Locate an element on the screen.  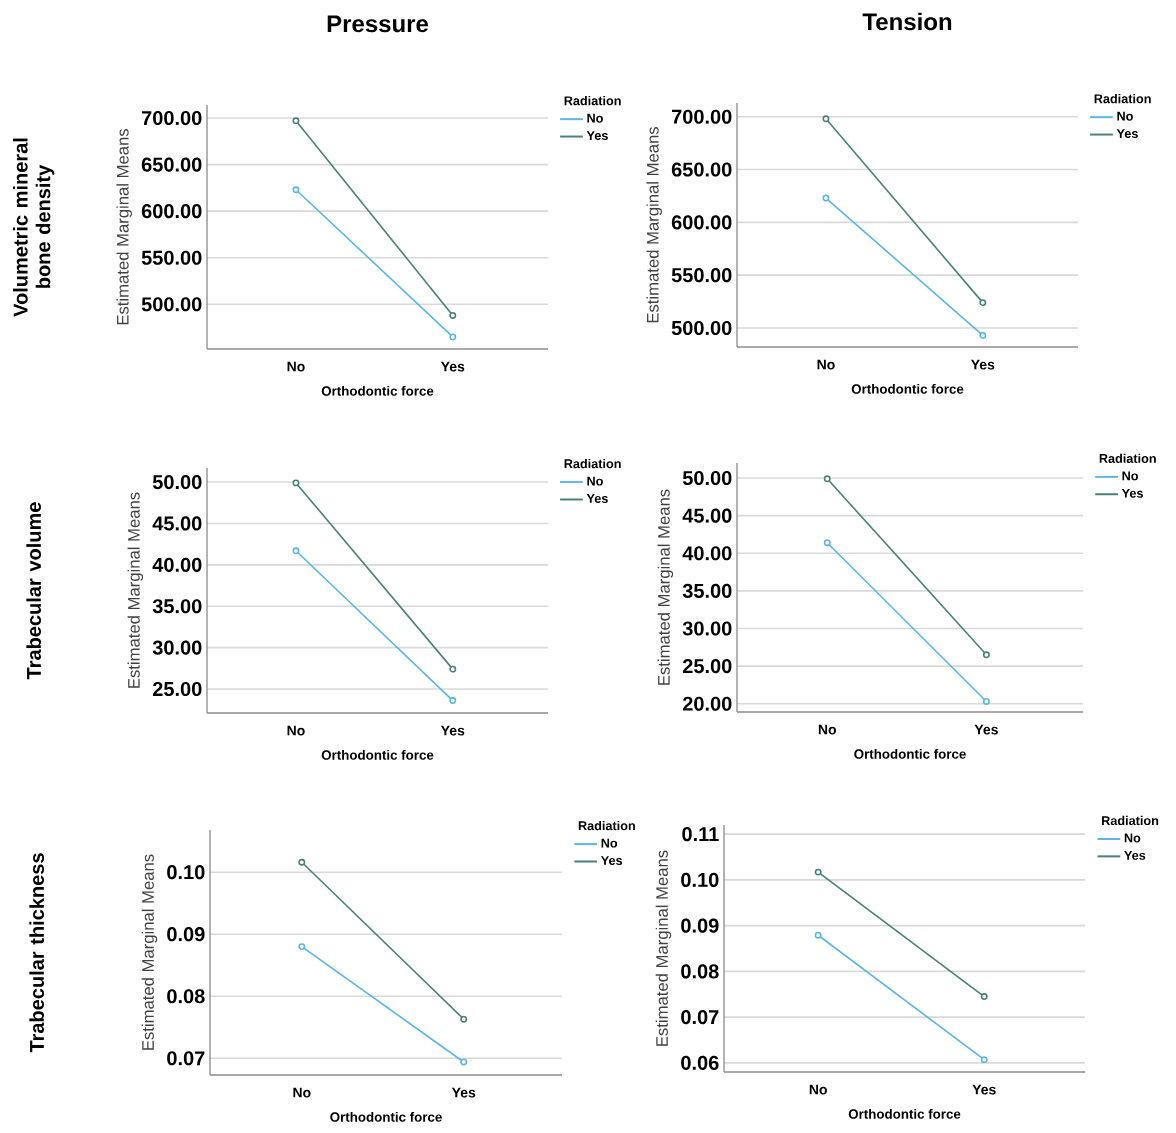
y-tick-label: 0.06 is located at coordinates (700, 1062).